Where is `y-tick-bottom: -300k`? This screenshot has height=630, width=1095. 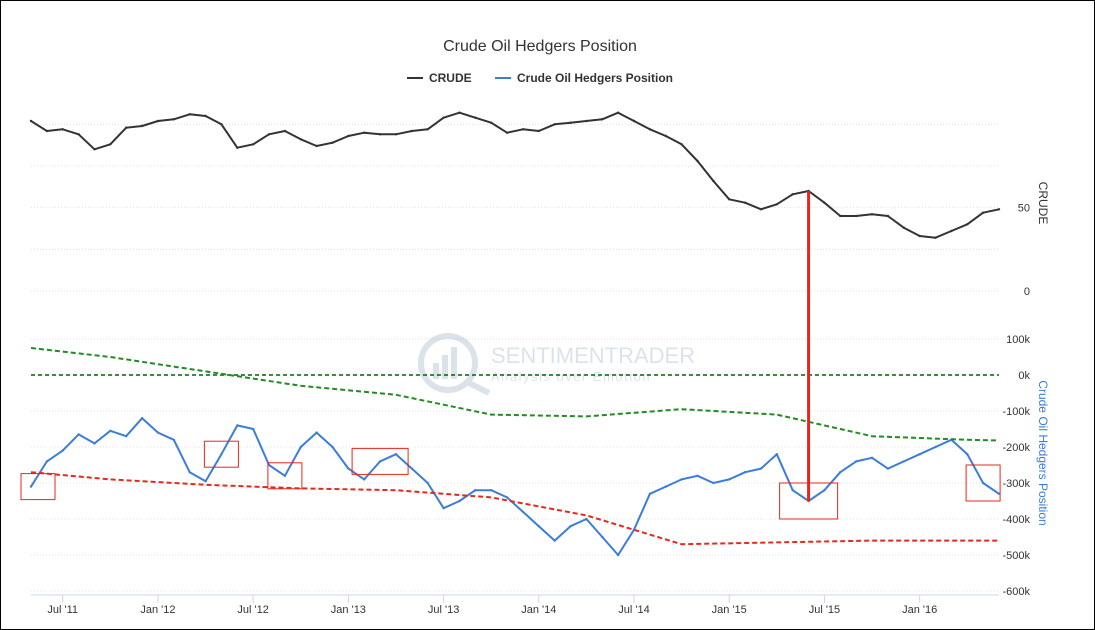
y-tick-bottom: -300k is located at coordinates (1016, 484).